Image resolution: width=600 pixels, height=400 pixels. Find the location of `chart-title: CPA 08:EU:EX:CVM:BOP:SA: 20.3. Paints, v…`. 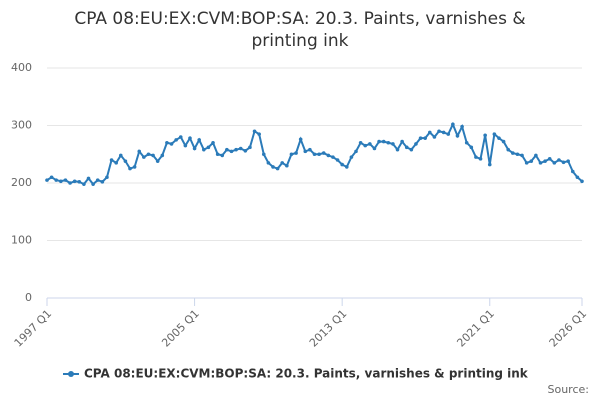

chart-title: CPA 08:EU:EX:CVM:BOP:SA: 20.3. Paints, v… is located at coordinates (300, 30).